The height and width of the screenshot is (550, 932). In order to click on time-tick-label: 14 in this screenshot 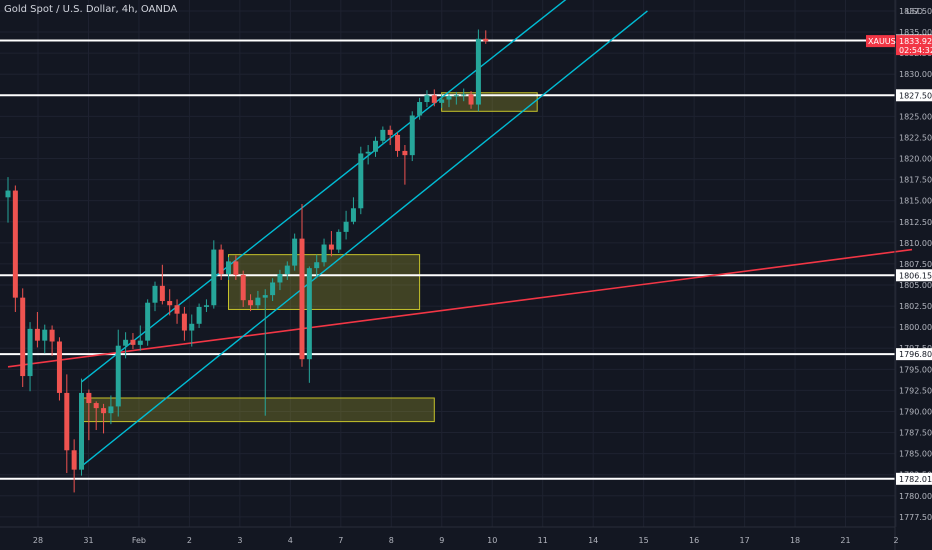, I will do `click(593, 540)`.